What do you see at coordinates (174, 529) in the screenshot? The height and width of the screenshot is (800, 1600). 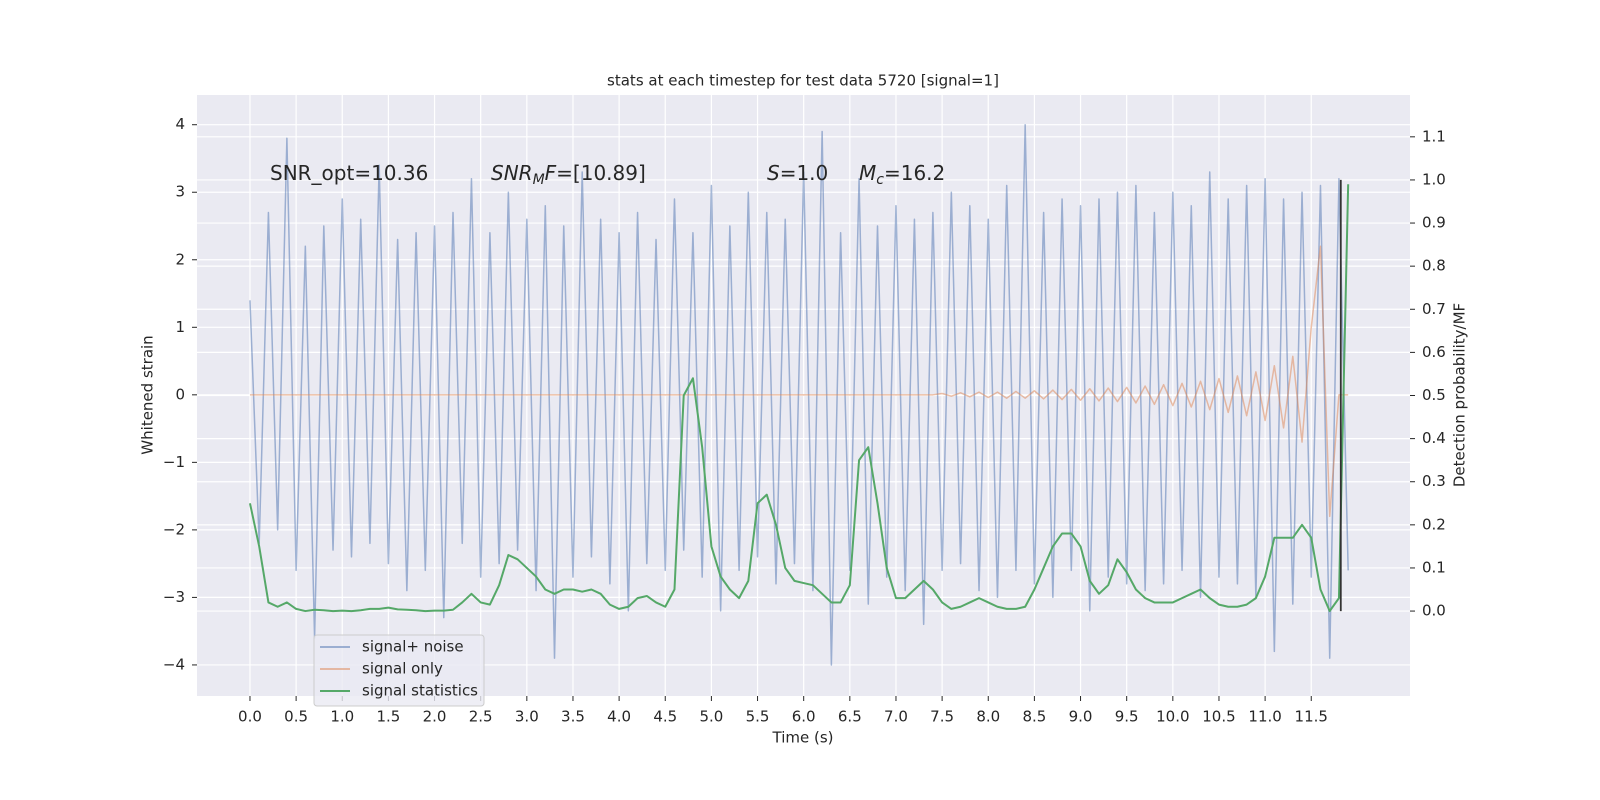 I see `y-tick-label: −2` at bounding box center [174, 529].